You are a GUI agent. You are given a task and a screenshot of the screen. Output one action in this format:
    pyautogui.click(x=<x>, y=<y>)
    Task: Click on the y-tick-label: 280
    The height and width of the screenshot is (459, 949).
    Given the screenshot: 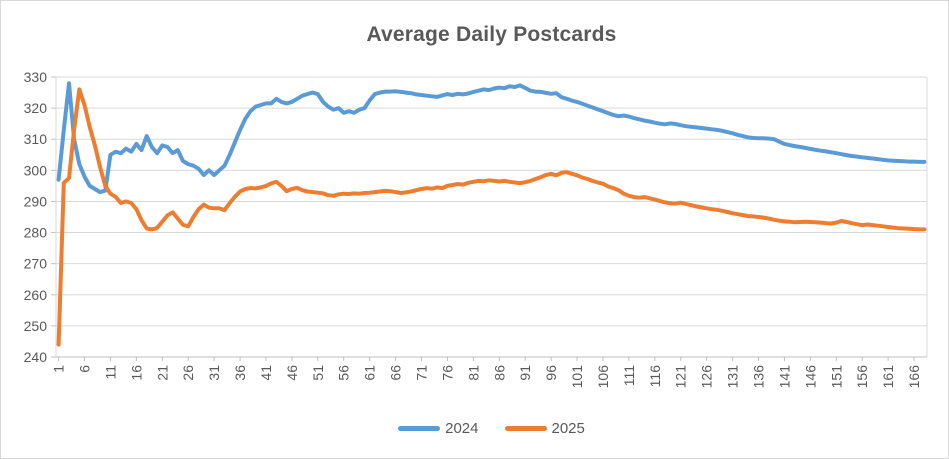 What is the action you would take?
    pyautogui.click(x=36, y=233)
    